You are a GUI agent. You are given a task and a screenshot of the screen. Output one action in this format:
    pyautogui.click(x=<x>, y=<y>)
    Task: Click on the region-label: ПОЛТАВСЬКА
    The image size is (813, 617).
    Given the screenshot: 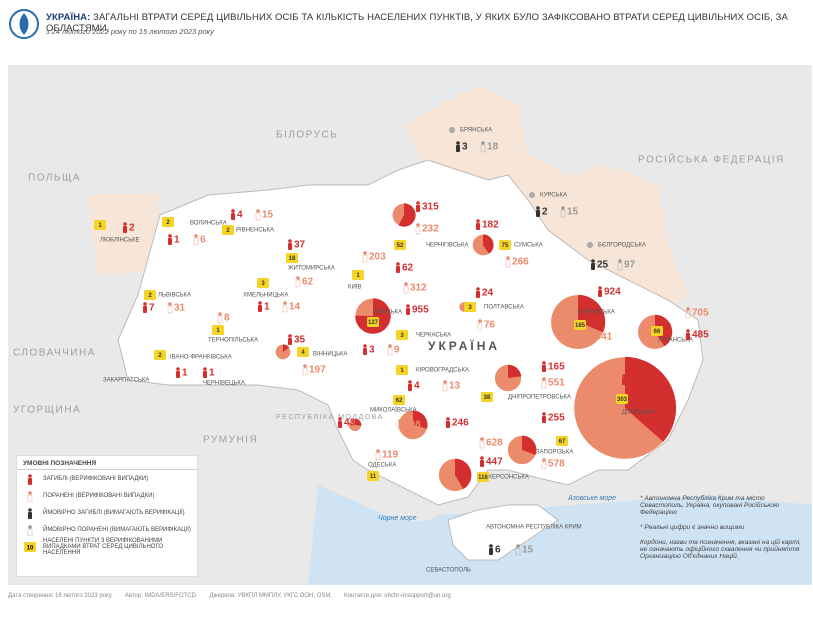 What is the action you would take?
    pyautogui.click(x=504, y=308)
    